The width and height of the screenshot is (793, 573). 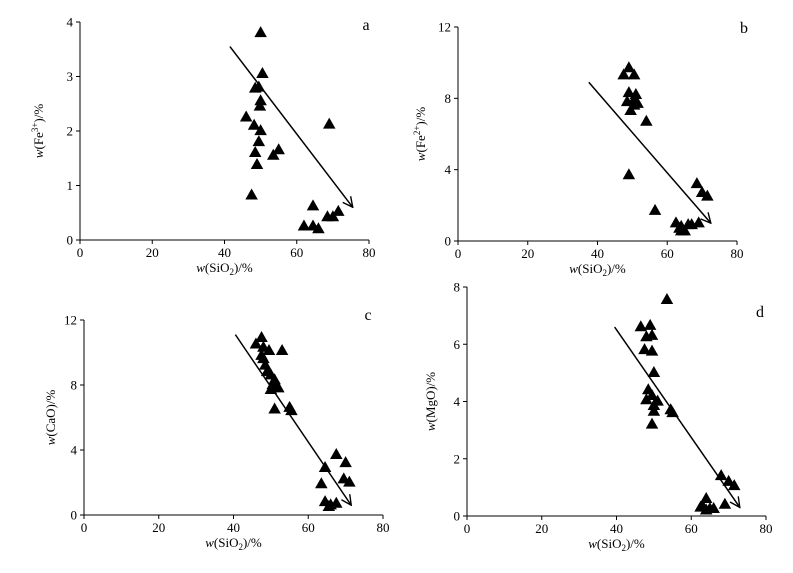 What do you see at coordinates (50, 418) in the screenshot?
I see `y-axis-title: w(CaO)/%` at bounding box center [50, 418].